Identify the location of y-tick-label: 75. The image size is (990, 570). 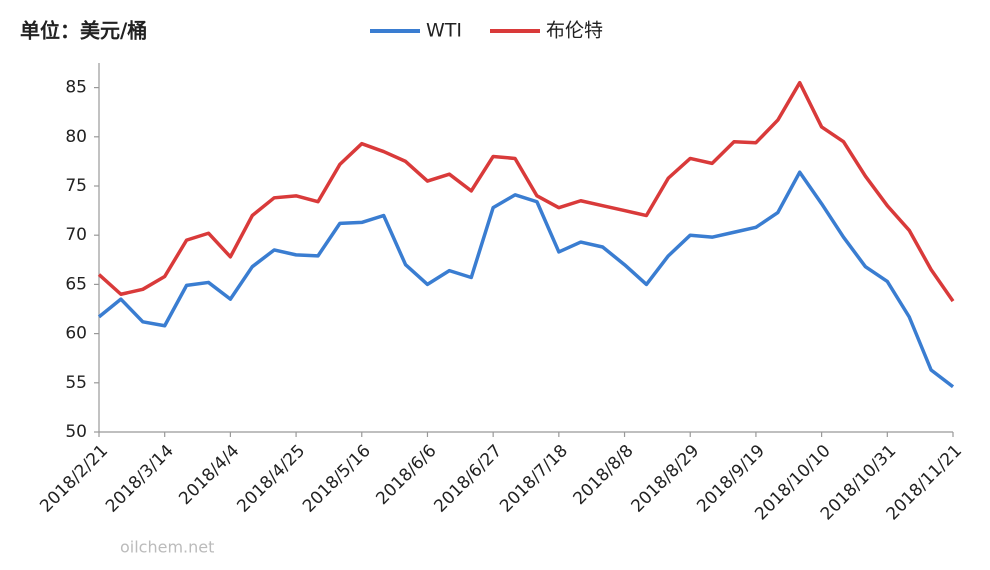
(76, 186).